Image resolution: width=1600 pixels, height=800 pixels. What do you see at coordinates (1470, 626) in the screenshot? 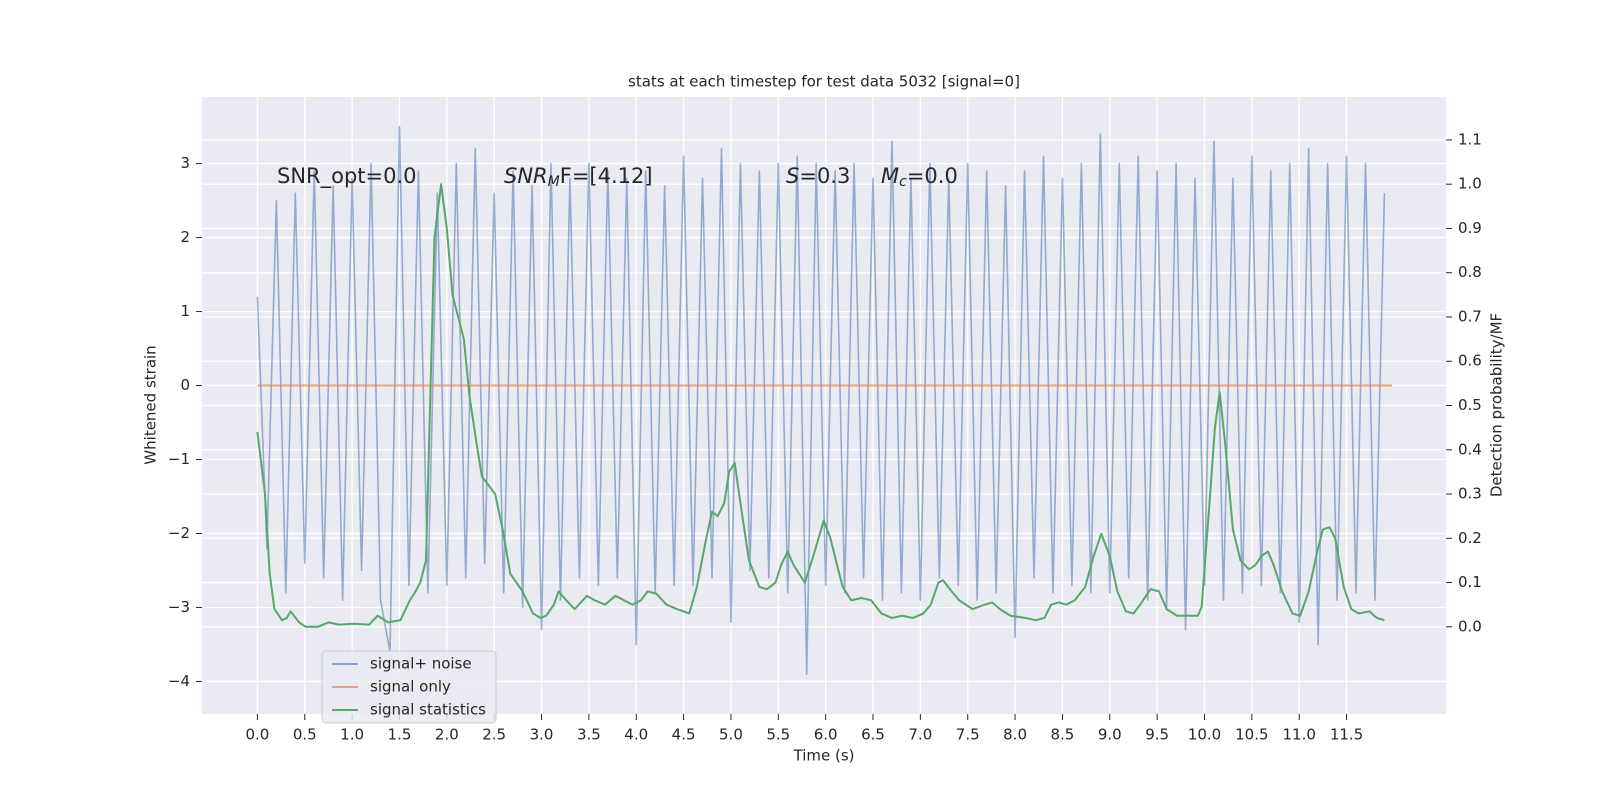
I see `y2-tick-label: 0.0` at bounding box center [1470, 626].